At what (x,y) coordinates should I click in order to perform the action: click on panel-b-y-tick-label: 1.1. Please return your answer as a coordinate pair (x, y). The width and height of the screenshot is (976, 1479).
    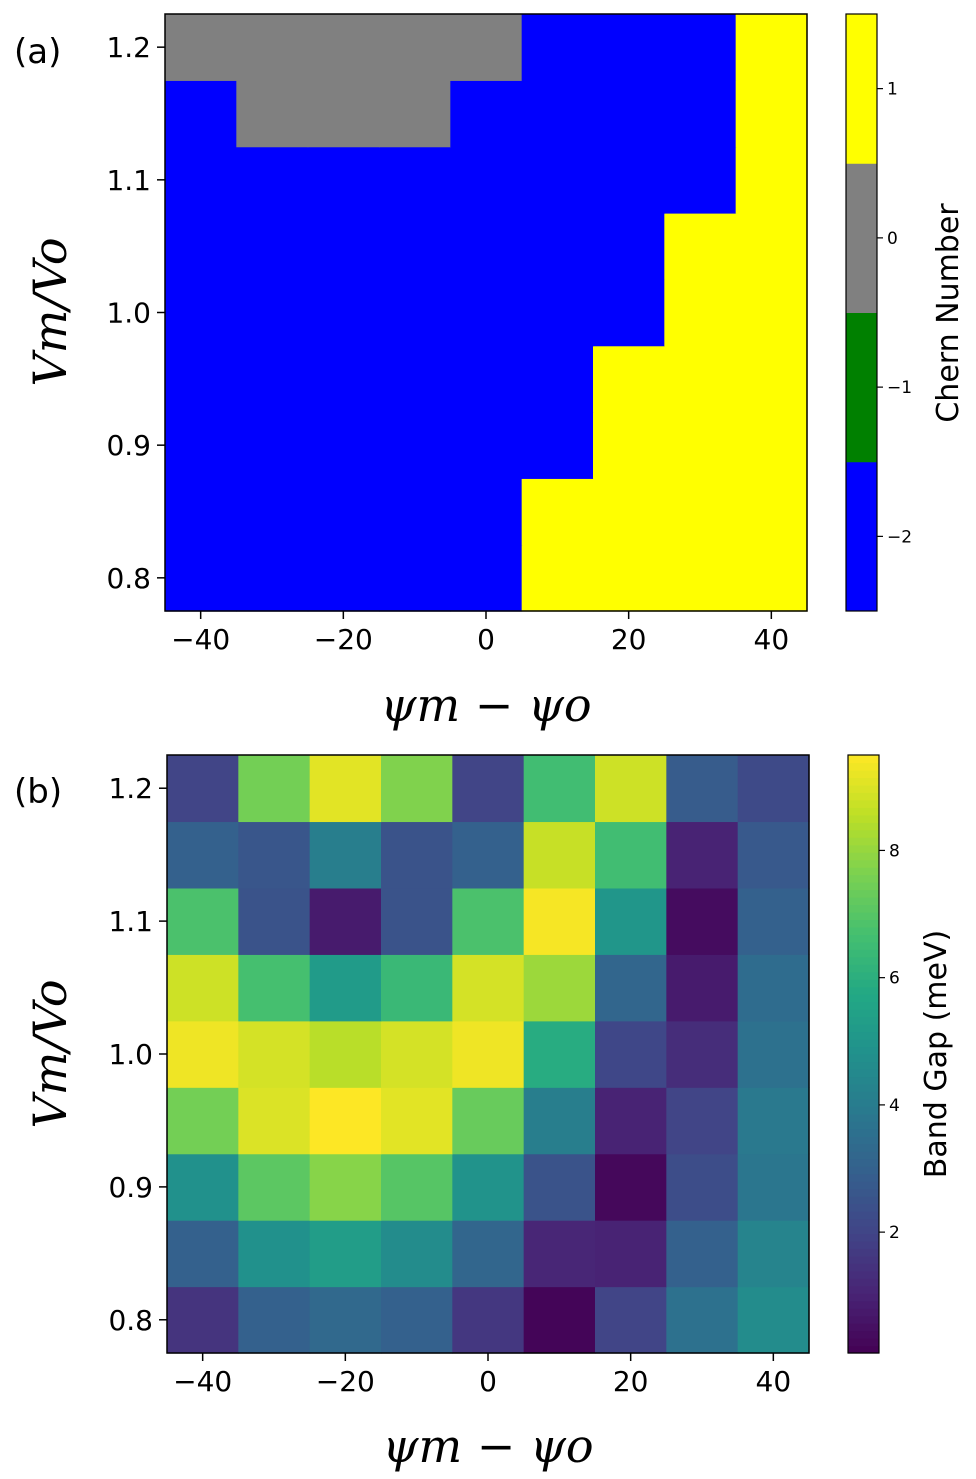
    Looking at the image, I should click on (130, 921).